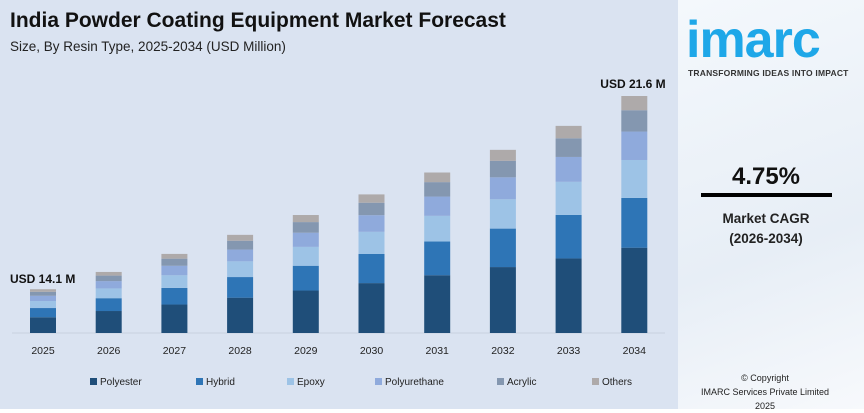 The height and width of the screenshot is (413, 864). I want to click on x-tick-label: 2027, so click(175, 351).